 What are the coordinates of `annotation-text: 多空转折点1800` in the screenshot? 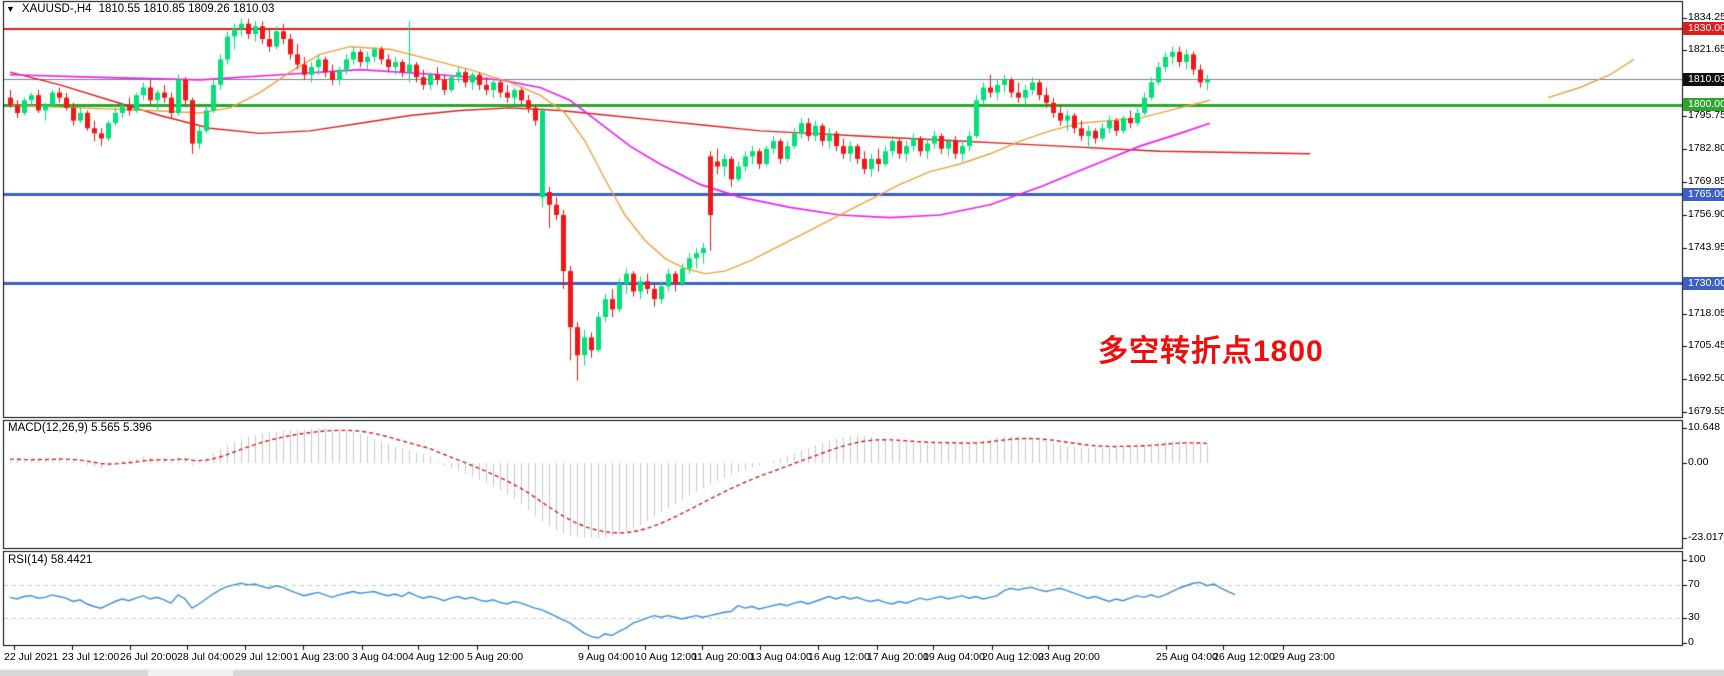 It's located at (1211, 351).